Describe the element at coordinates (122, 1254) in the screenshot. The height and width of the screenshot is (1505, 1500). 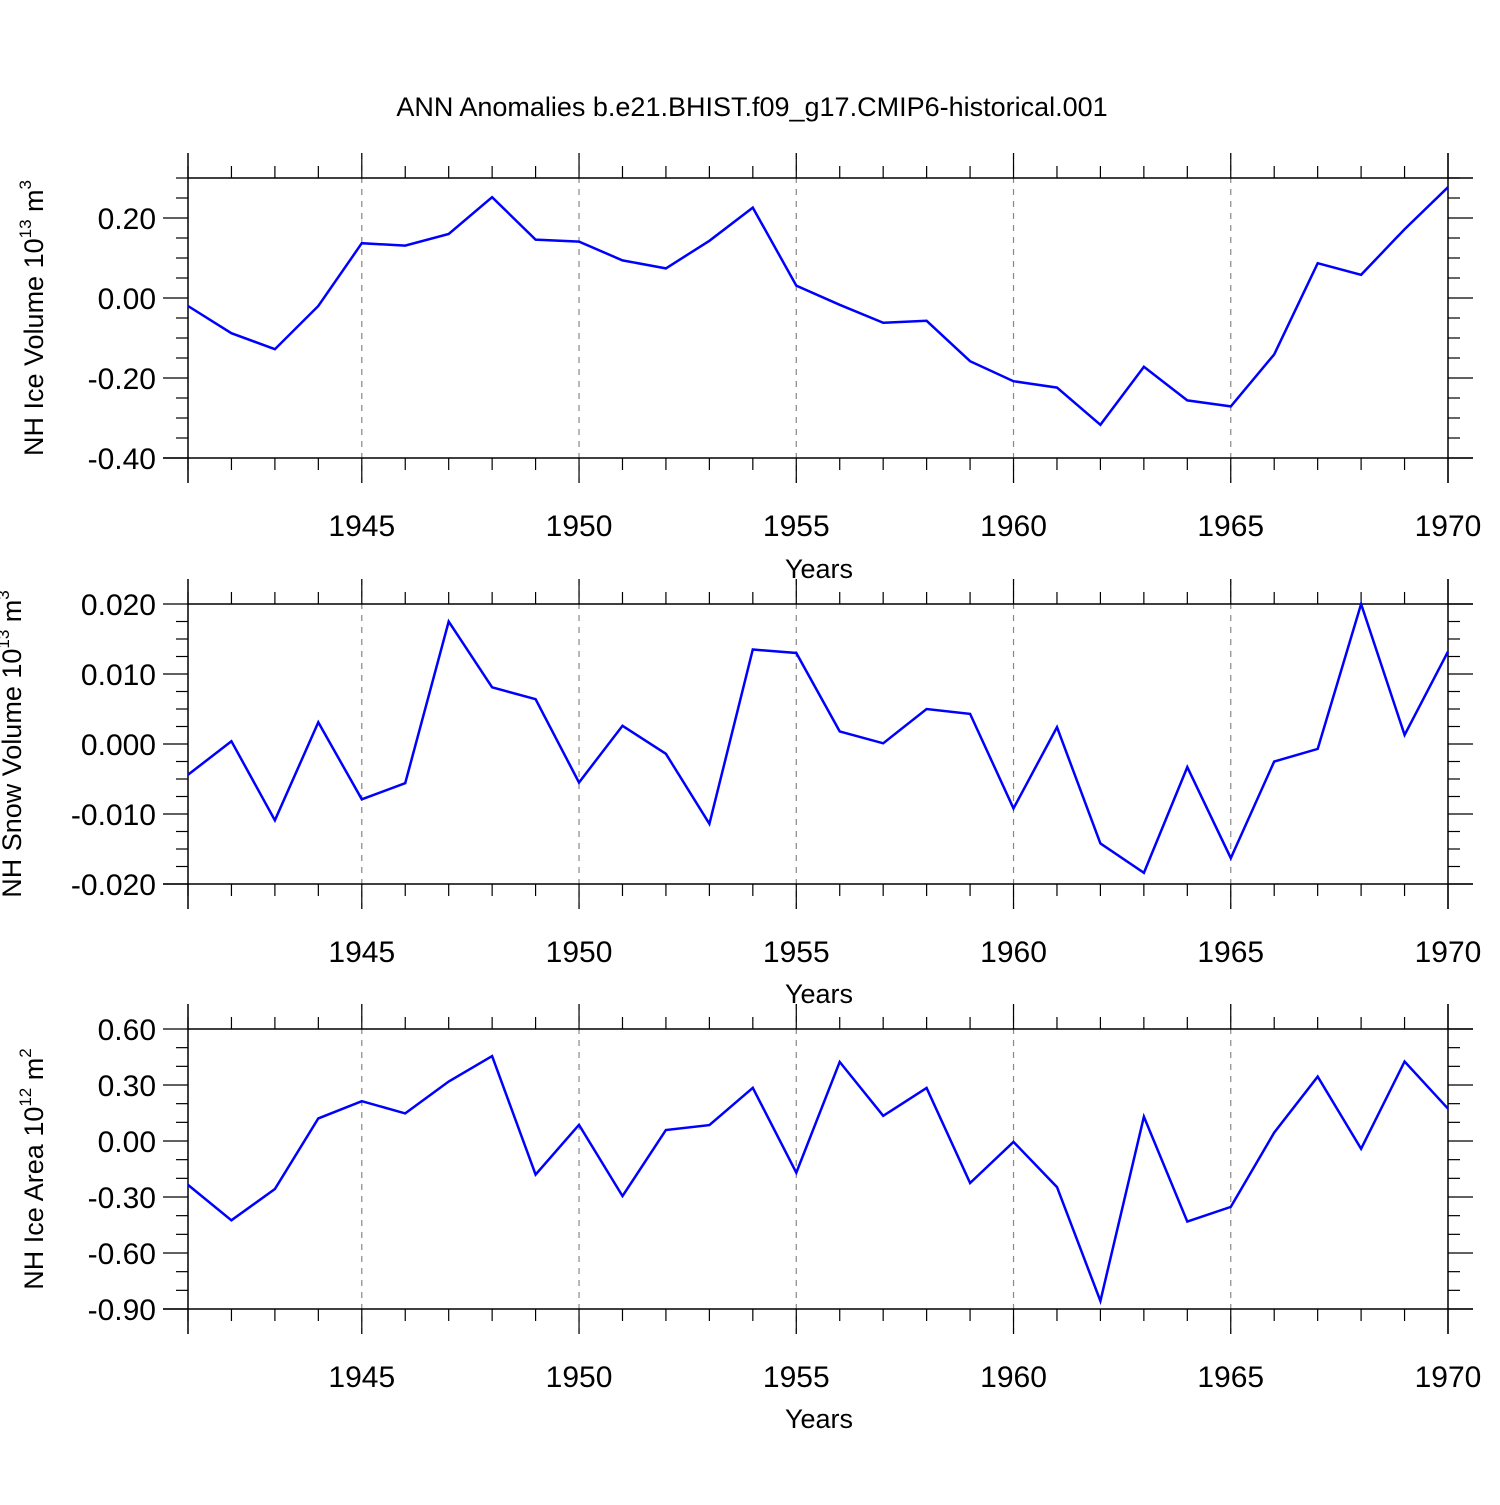
I see `y-tick-label: -0.60` at that location.